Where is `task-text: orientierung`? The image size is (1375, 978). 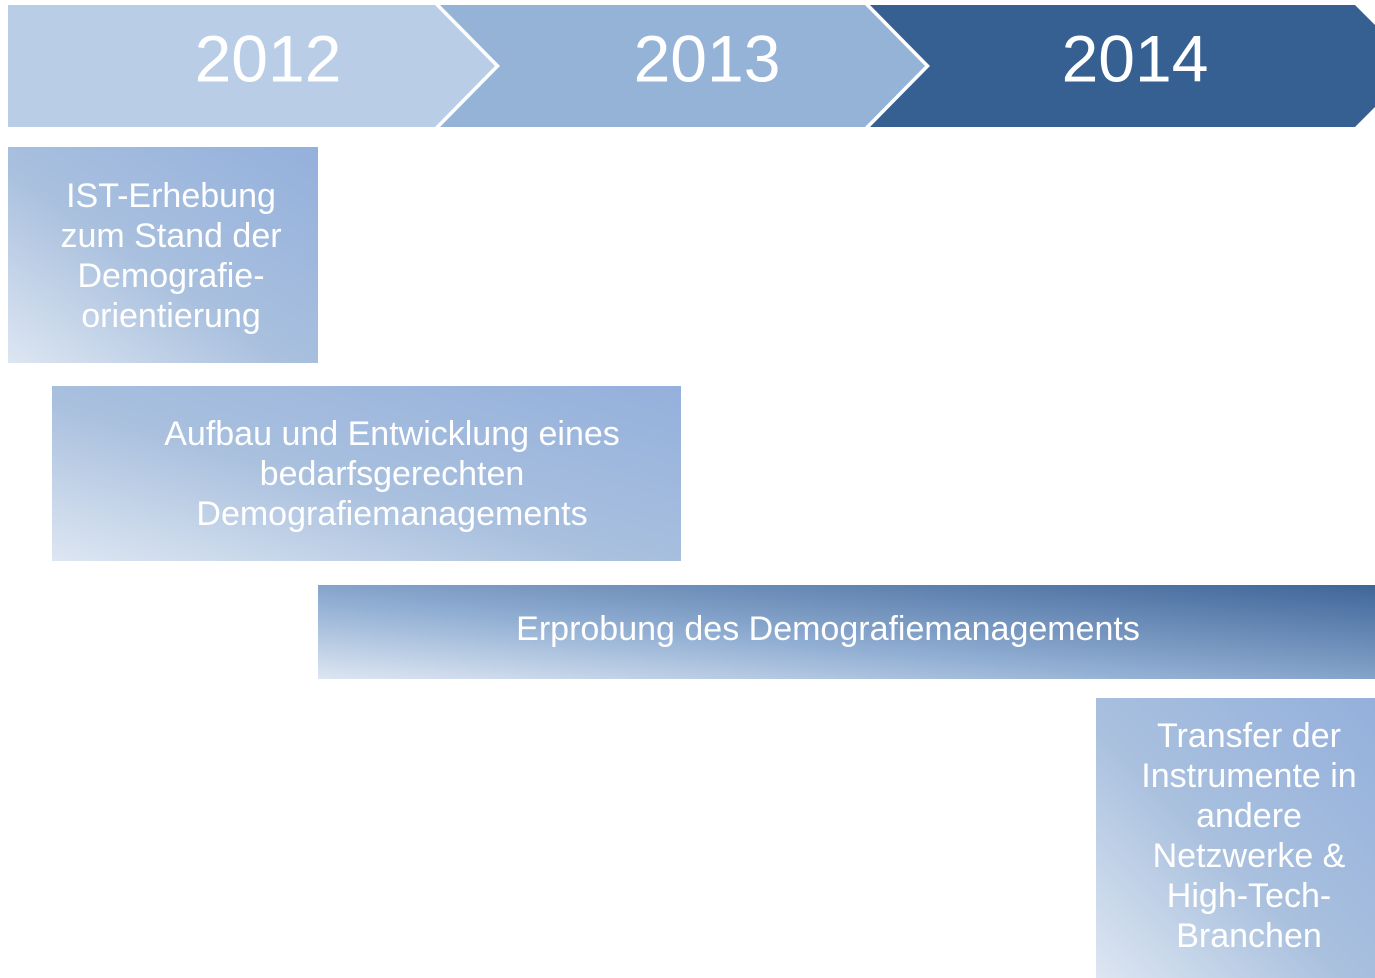 task-text: orientierung is located at coordinates (171, 316).